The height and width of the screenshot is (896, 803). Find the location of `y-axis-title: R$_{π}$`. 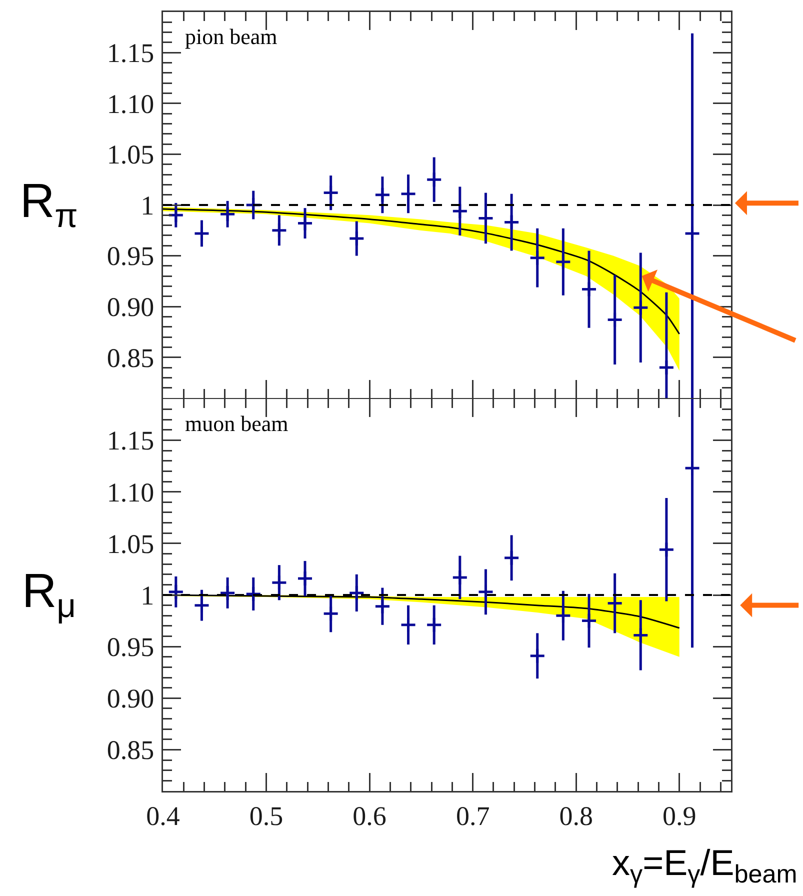

y-axis-title: R$_{π}$ is located at coordinates (49, 205).